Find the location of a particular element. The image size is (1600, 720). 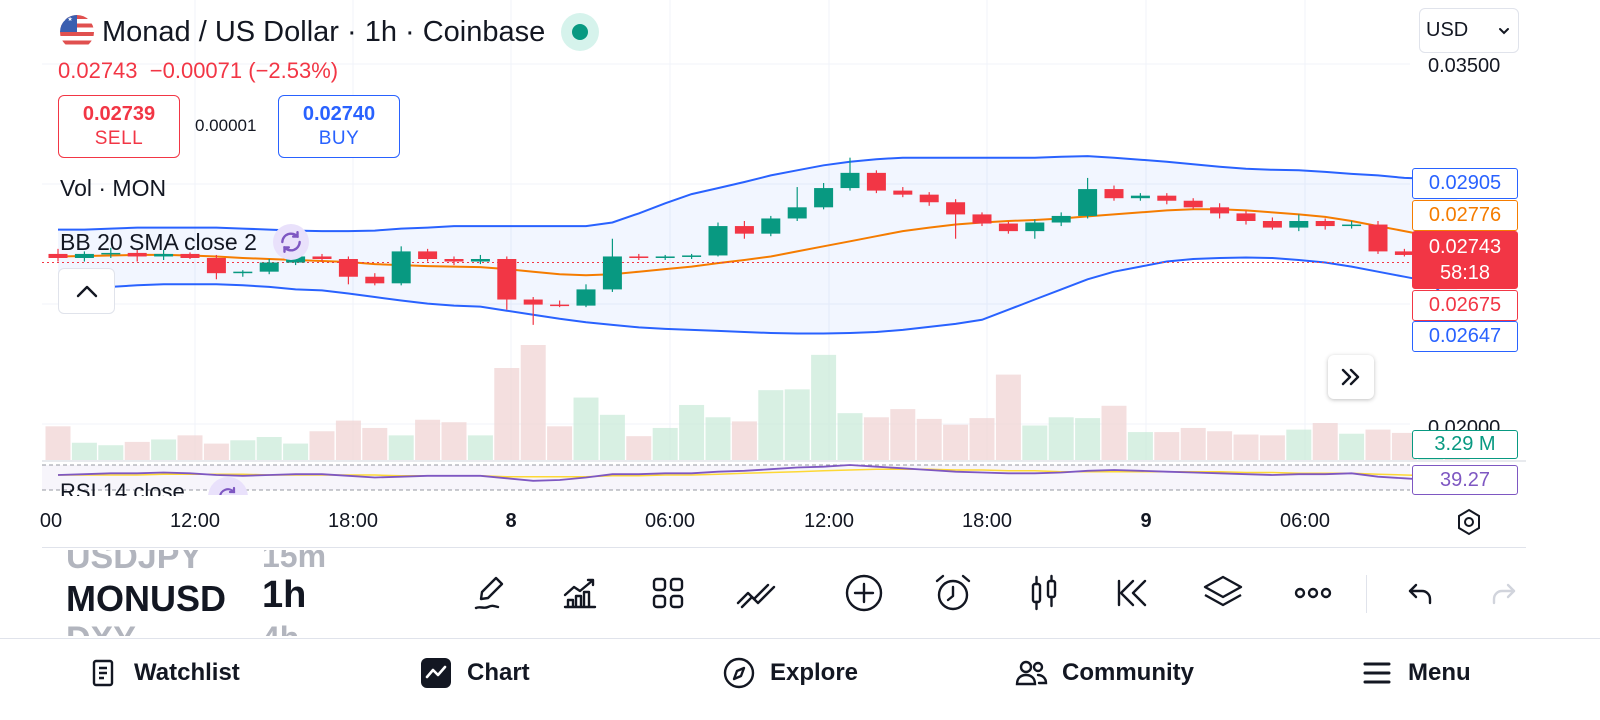

layers-icon is located at coordinates (1223, 593).